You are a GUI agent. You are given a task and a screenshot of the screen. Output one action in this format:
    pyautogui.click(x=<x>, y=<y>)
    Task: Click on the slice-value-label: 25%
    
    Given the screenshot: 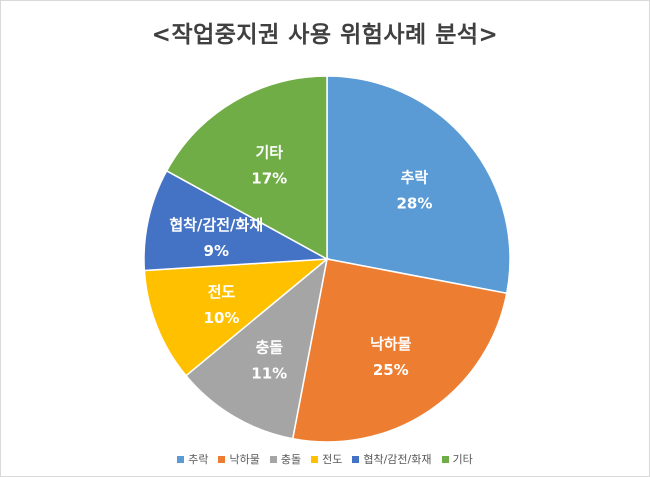 What is the action you would take?
    pyautogui.click(x=391, y=370)
    